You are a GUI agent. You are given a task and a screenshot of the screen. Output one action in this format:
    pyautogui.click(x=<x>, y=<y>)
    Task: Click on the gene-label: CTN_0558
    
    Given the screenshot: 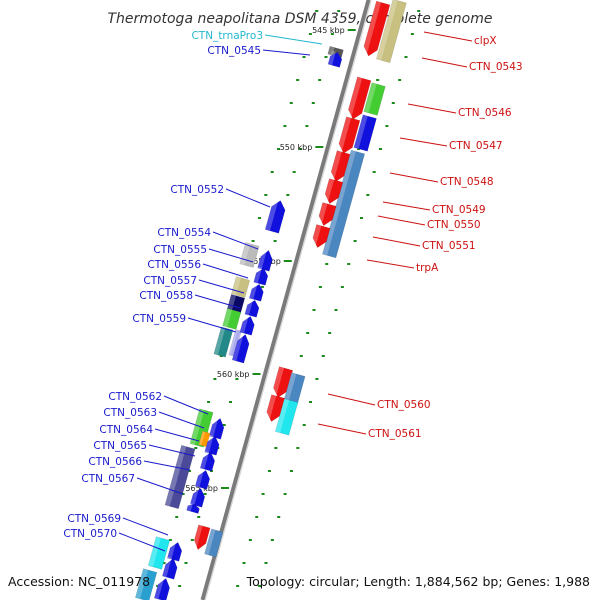 What is the action you would take?
    pyautogui.click(x=166, y=296)
    